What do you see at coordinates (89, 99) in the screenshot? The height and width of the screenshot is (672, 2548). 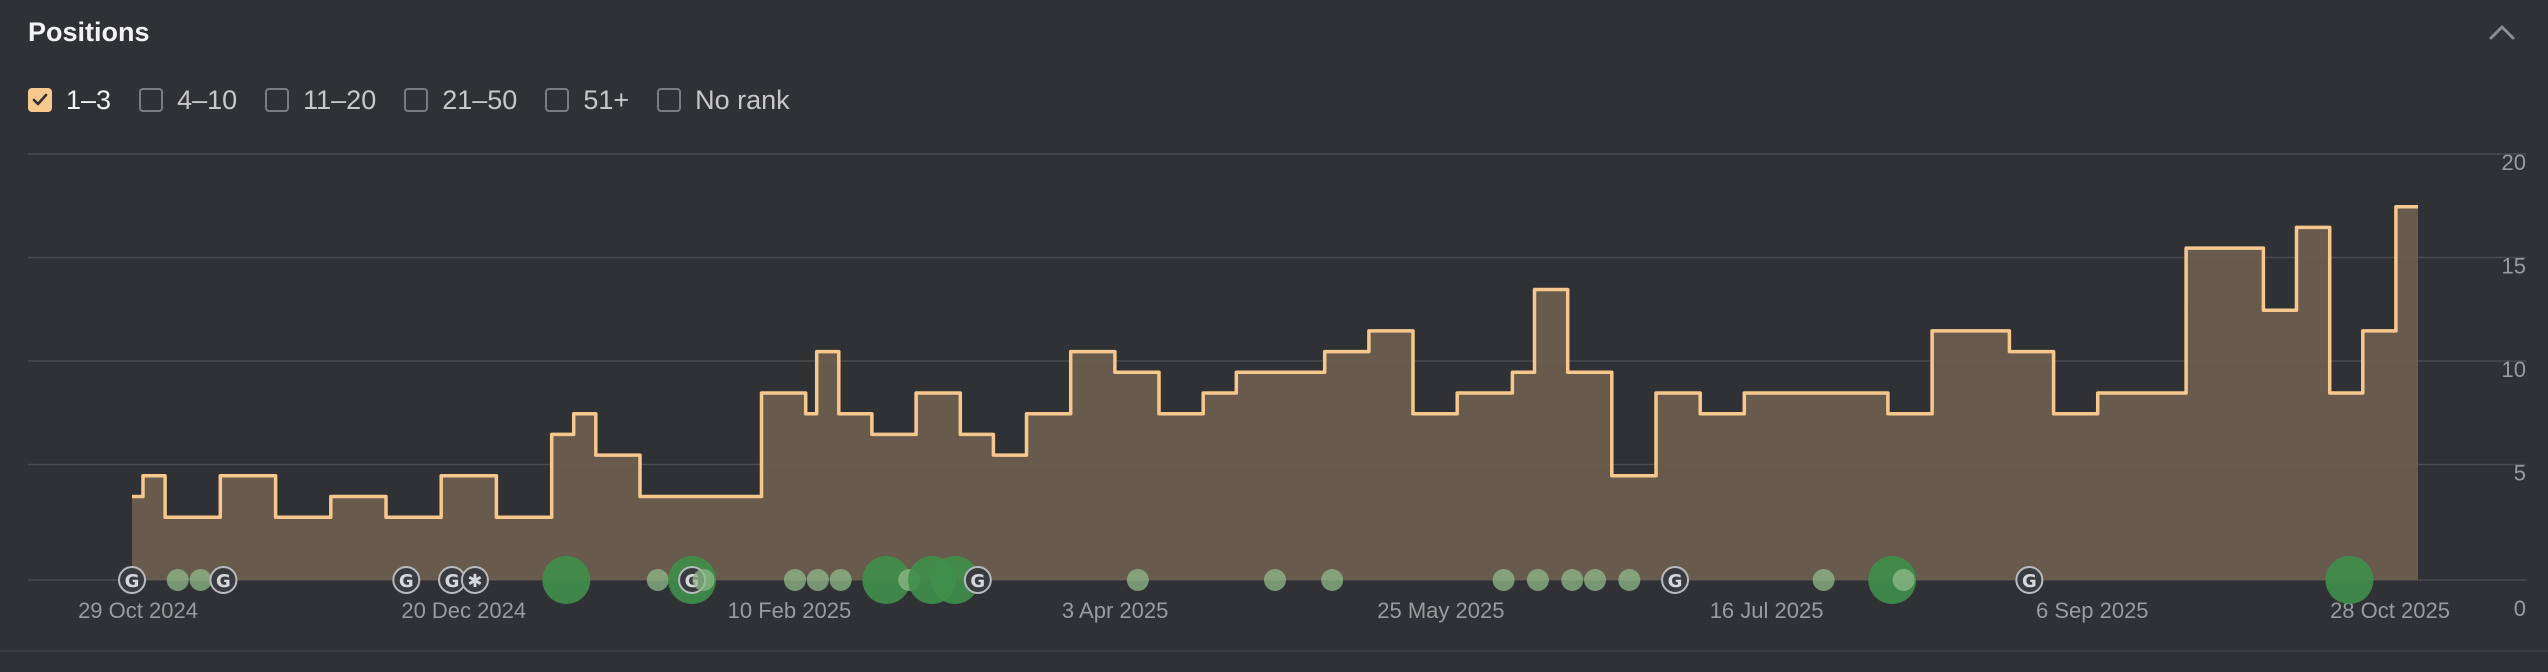 I see `filter-label: 1–3` at bounding box center [89, 99].